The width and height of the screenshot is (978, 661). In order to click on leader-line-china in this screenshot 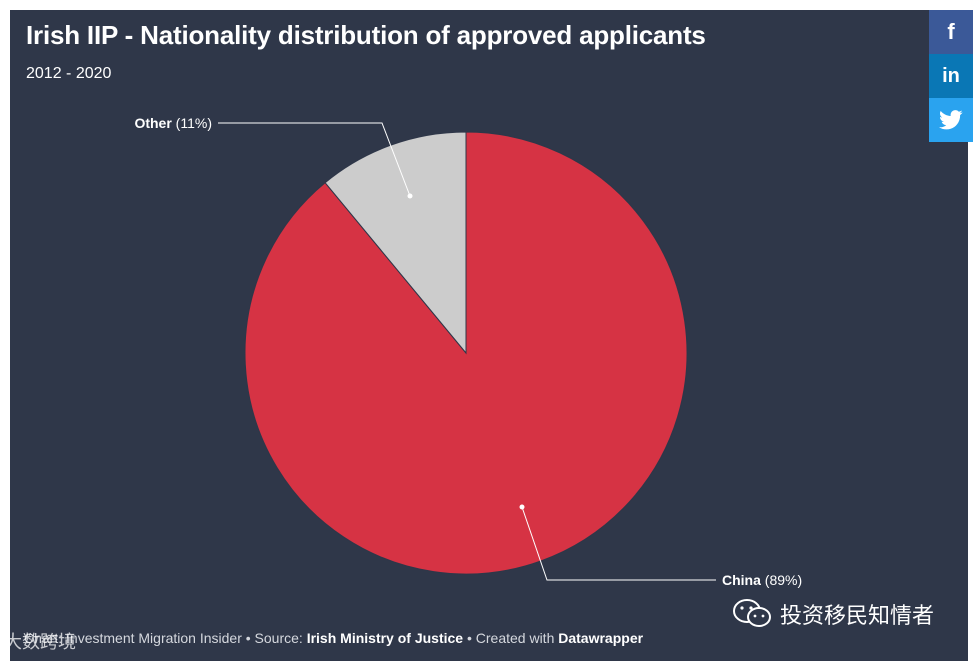, I will do `click(618, 543)`.